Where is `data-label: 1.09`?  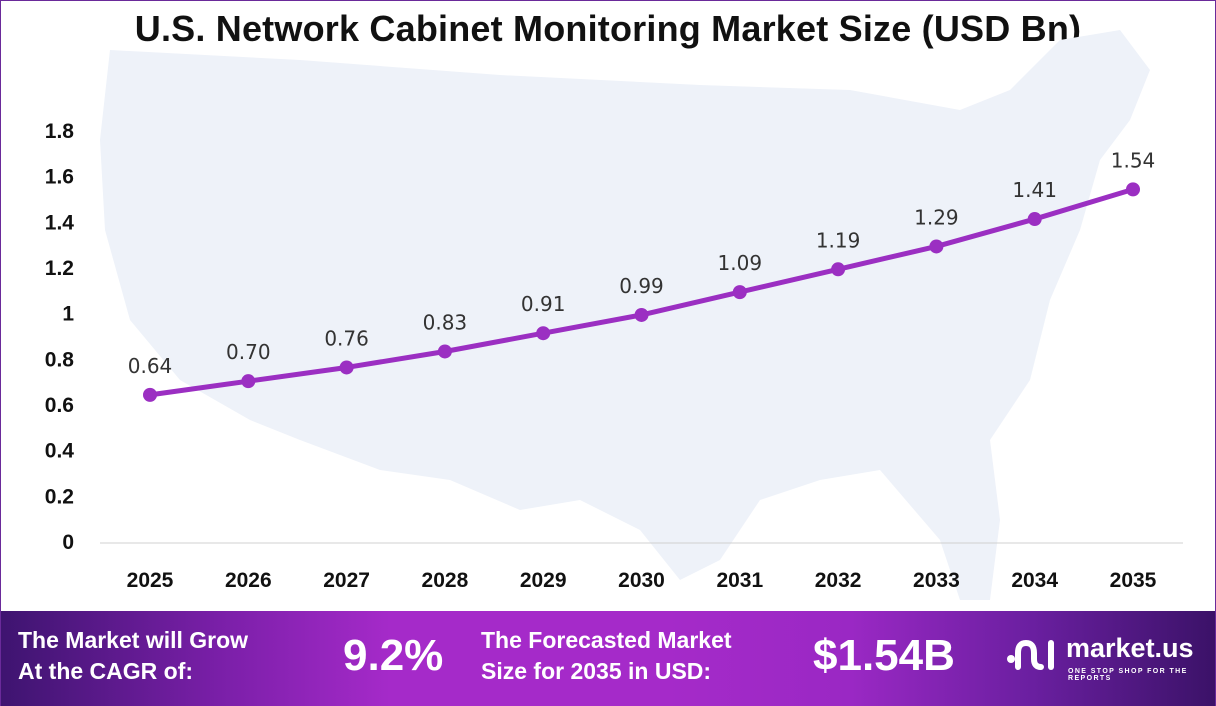 data-label: 1.09 is located at coordinates (740, 263).